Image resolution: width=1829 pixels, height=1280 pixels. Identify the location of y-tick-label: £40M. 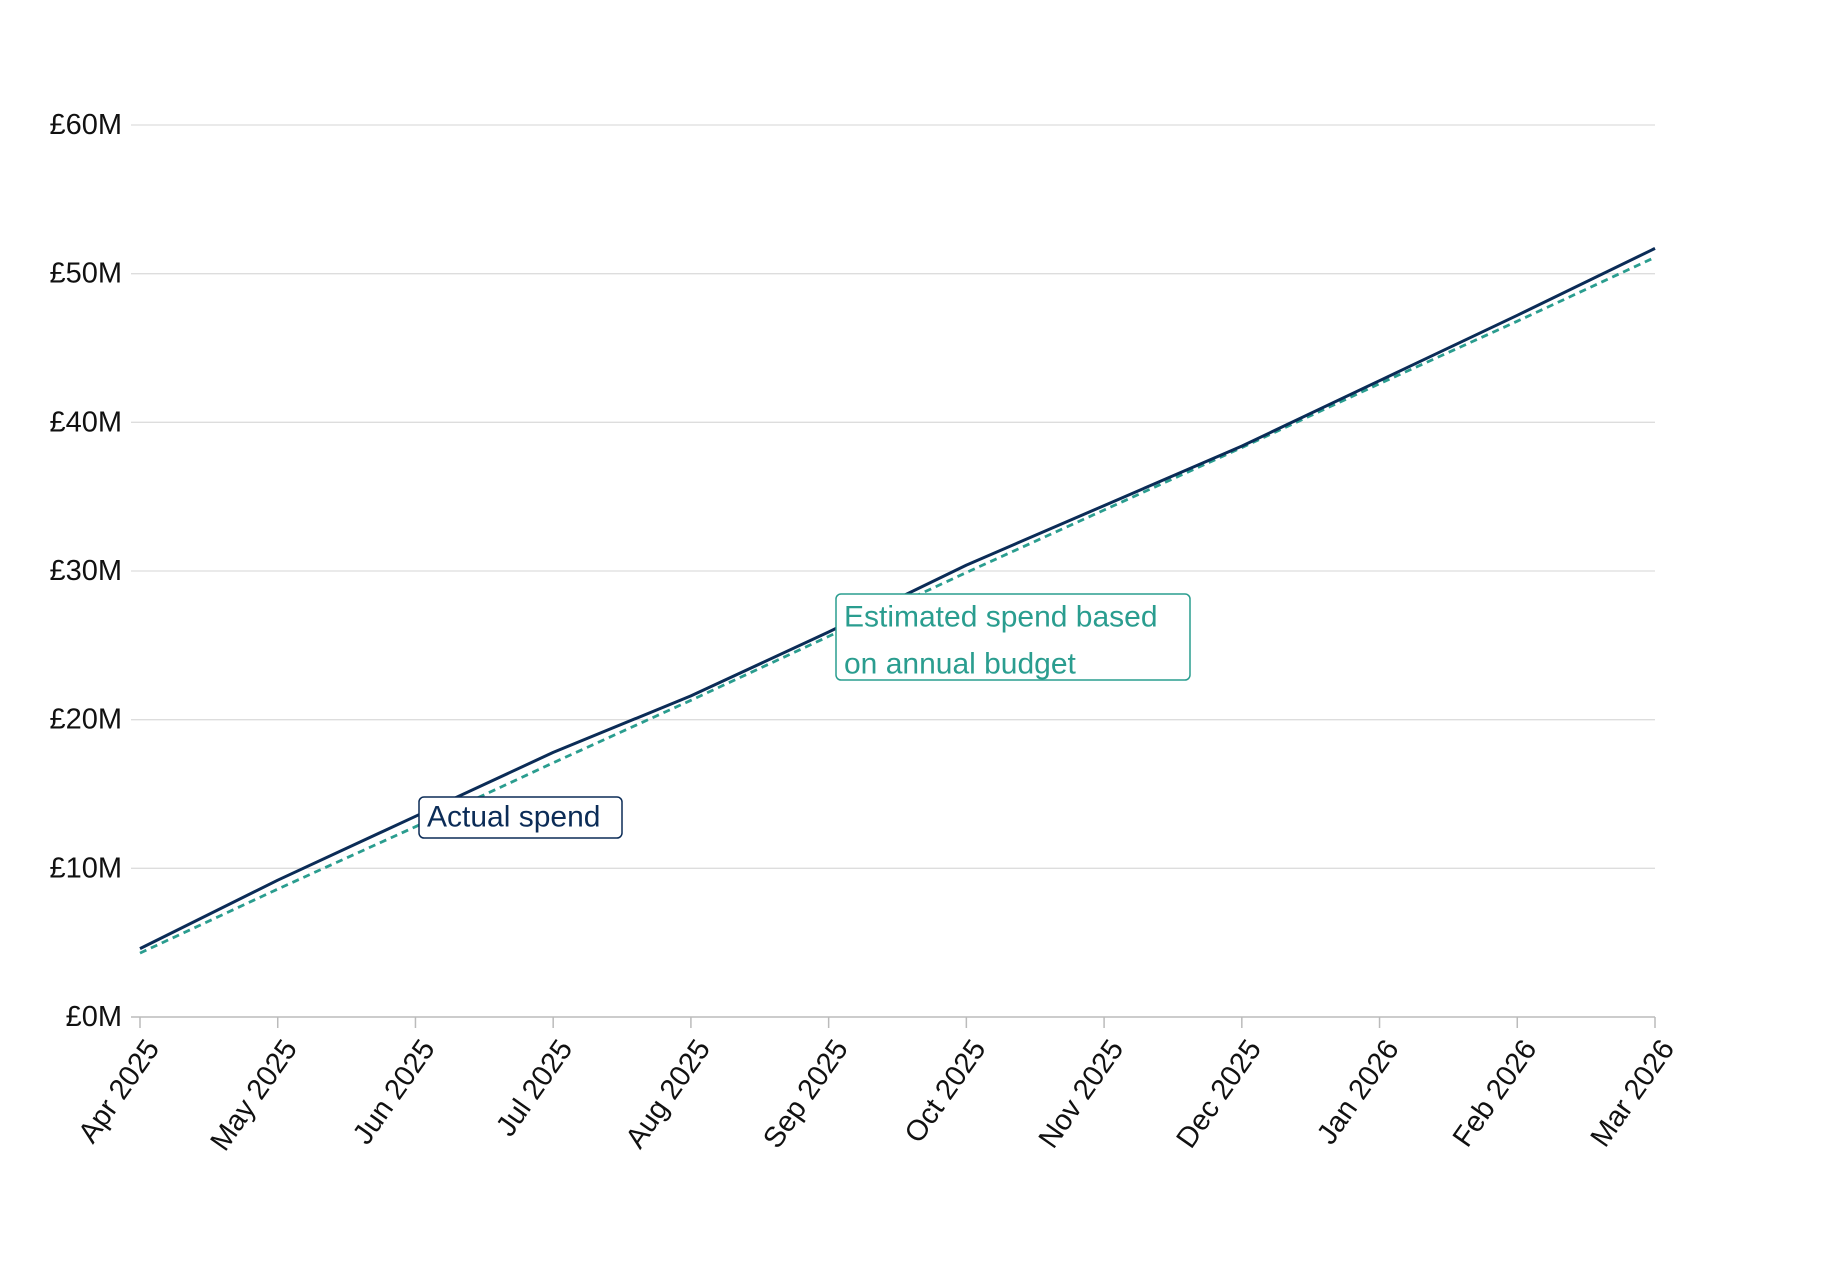
(85, 422).